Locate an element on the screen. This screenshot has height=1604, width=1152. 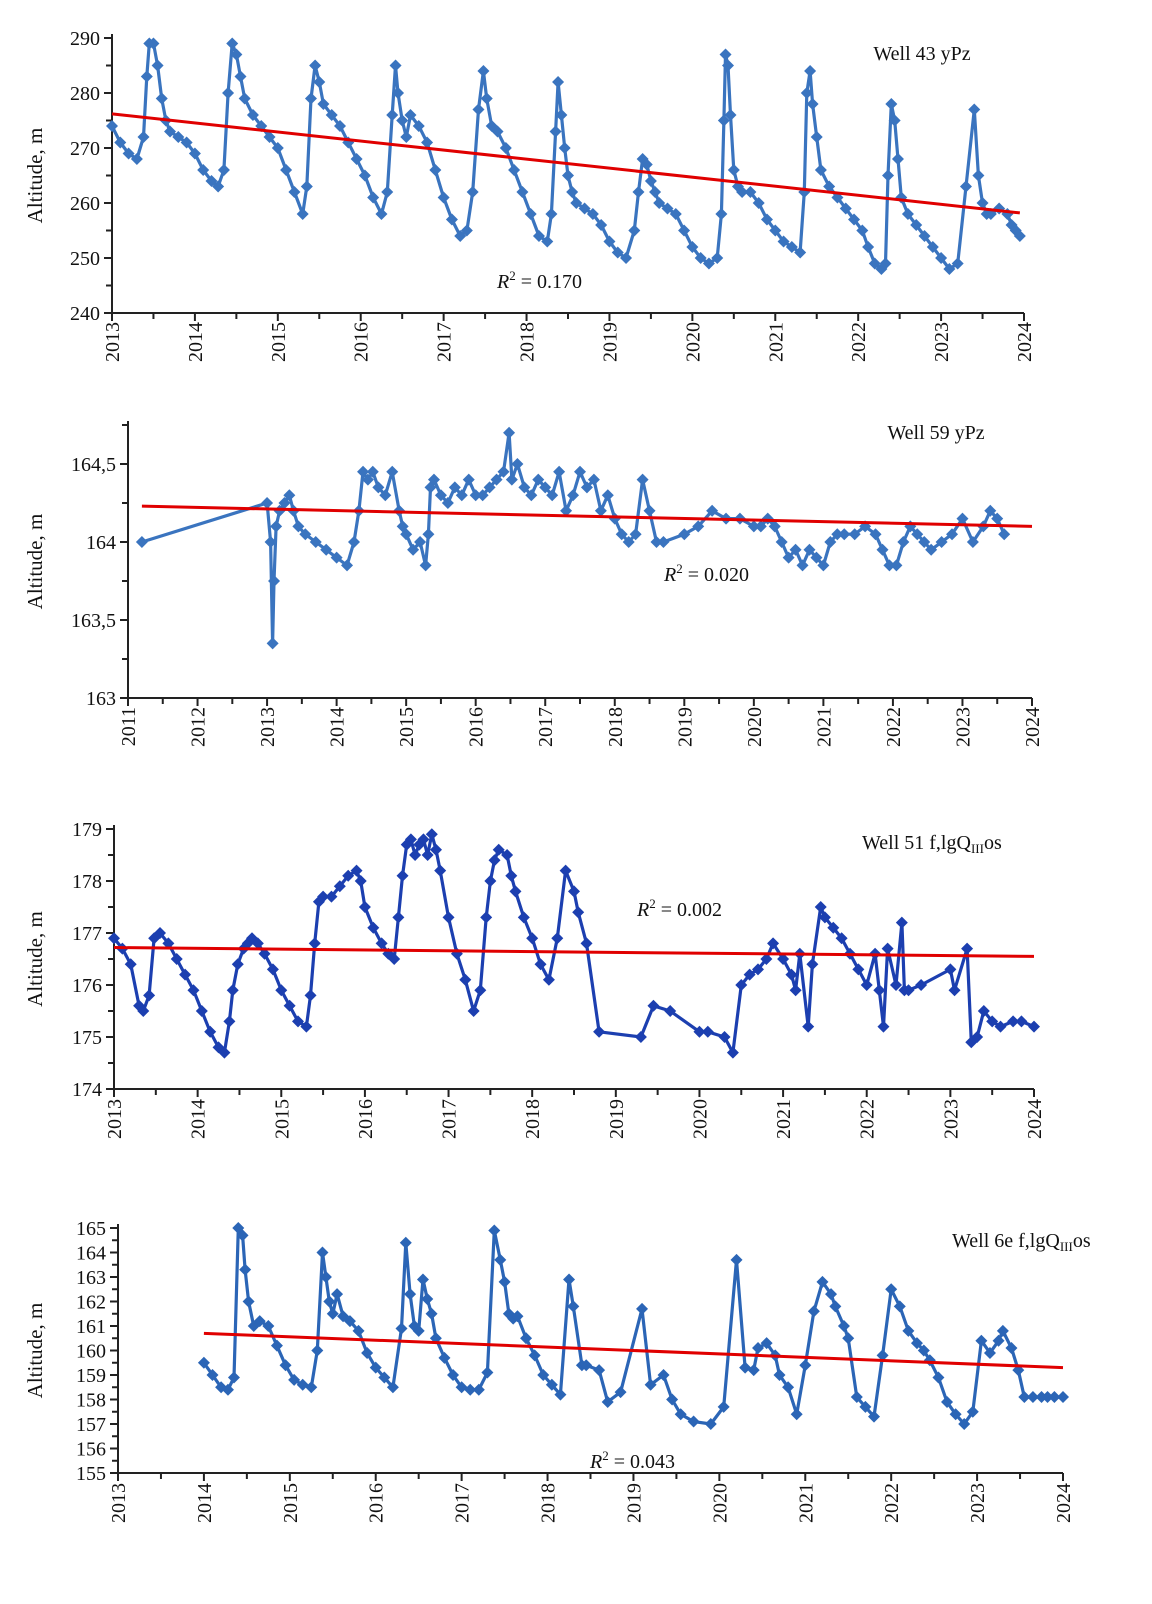
chart-title: Well 59 yPz is located at coordinates (935, 433).